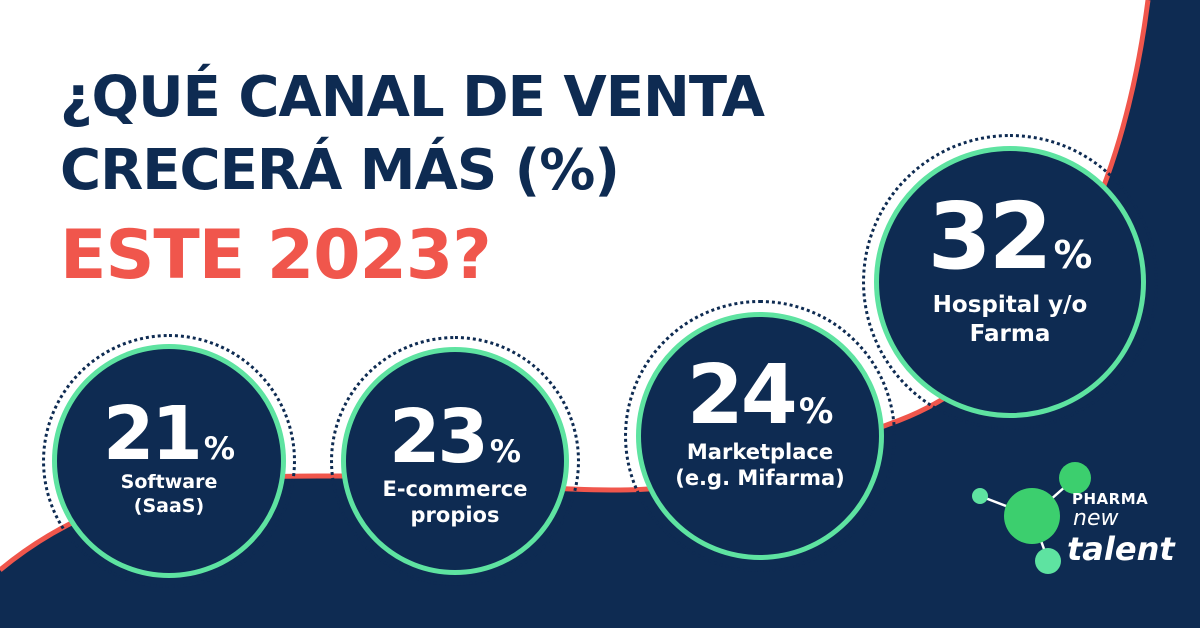  Describe the element at coordinates (1031, 518) in the screenshot. I see `logo-molecule-icon` at that location.